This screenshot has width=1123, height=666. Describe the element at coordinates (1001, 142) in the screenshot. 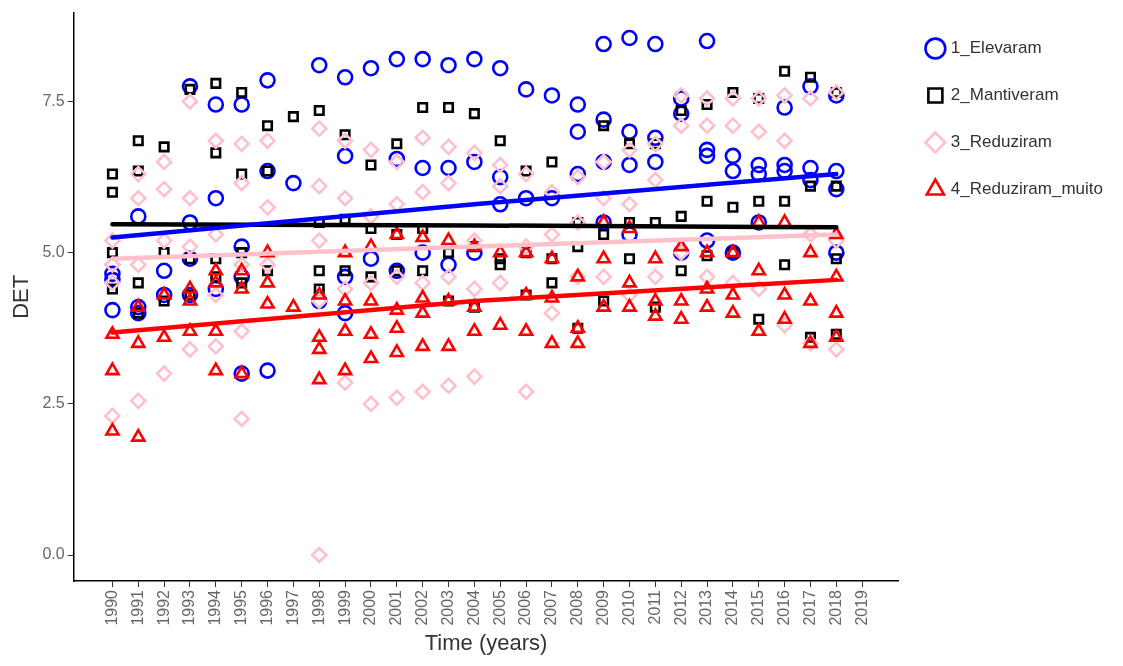

I see `legend-label: 3_Reduziram` at that location.